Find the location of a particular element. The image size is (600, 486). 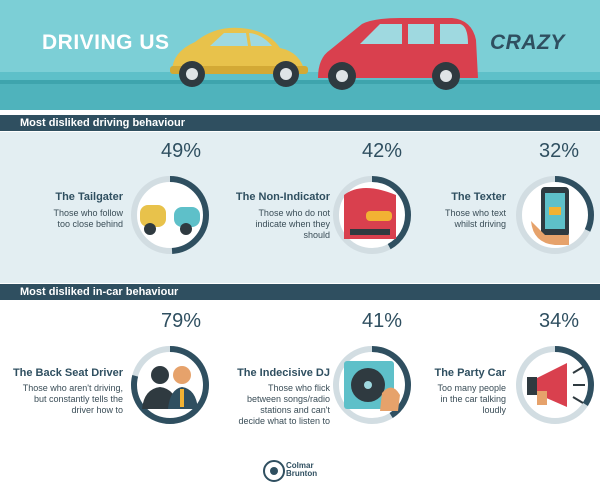

behaviour-name: The Indecisive DJ is located at coordinates (283, 373).